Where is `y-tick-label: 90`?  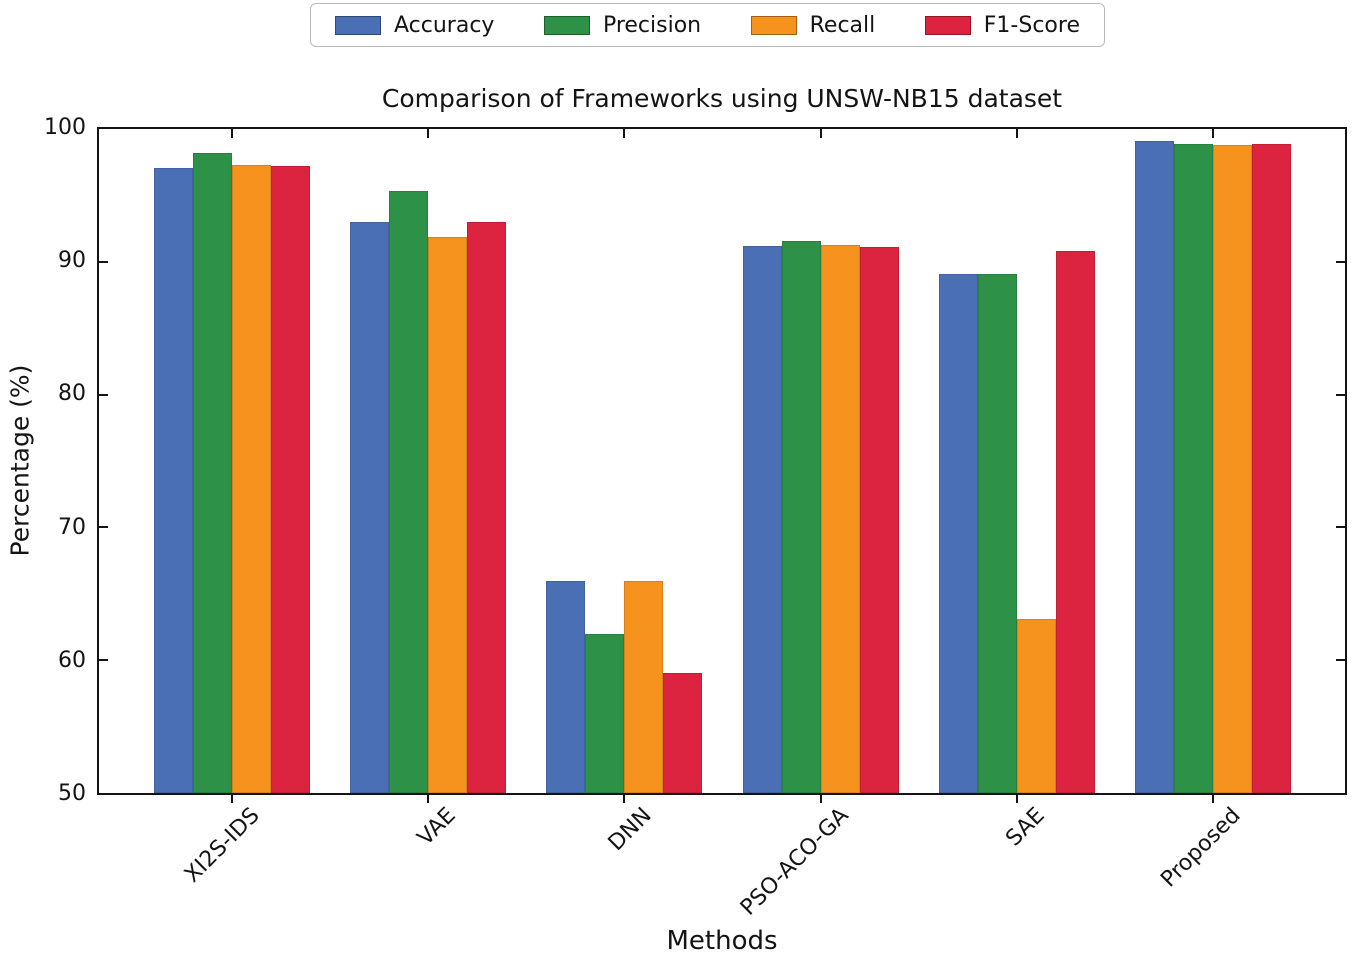 y-tick-label: 90 is located at coordinates (72, 261).